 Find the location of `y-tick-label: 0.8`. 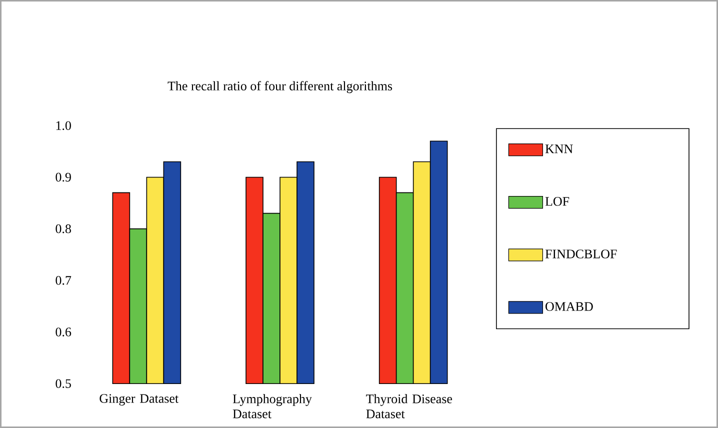

y-tick-label: 0.8 is located at coordinates (63, 229).